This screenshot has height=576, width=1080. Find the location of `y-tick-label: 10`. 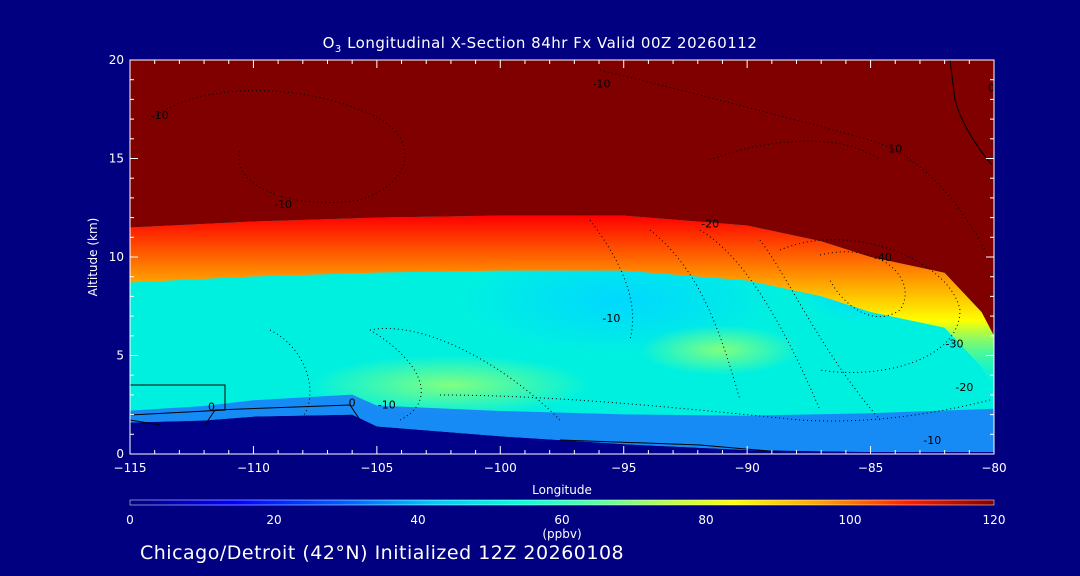

y-tick-label: 10 is located at coordinates (116, 257).